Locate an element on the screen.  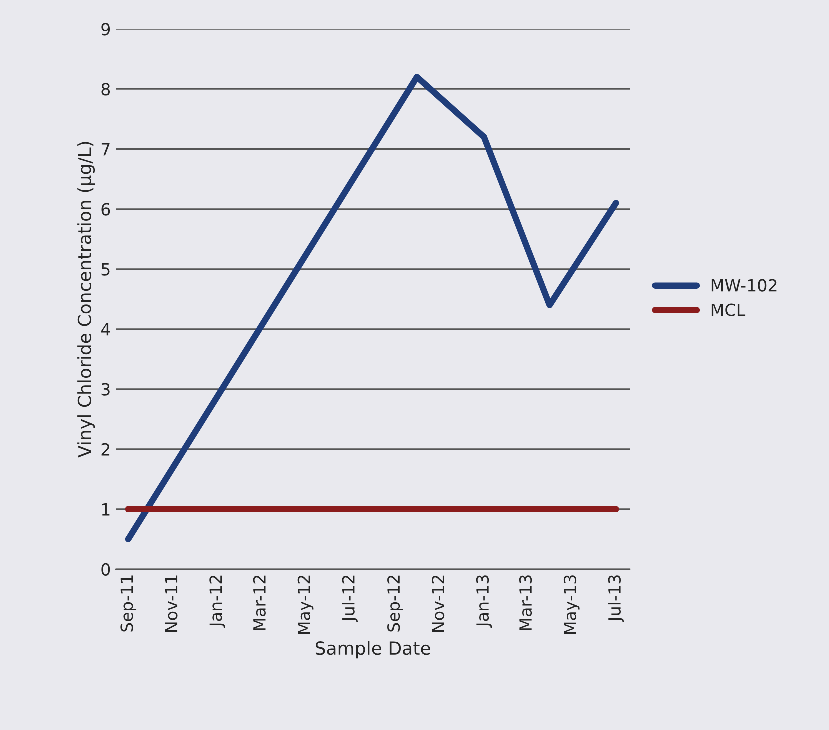
y-axis-title: Vinyl Chloride Concentration (µg/L) is located at coordinates (87, 300).